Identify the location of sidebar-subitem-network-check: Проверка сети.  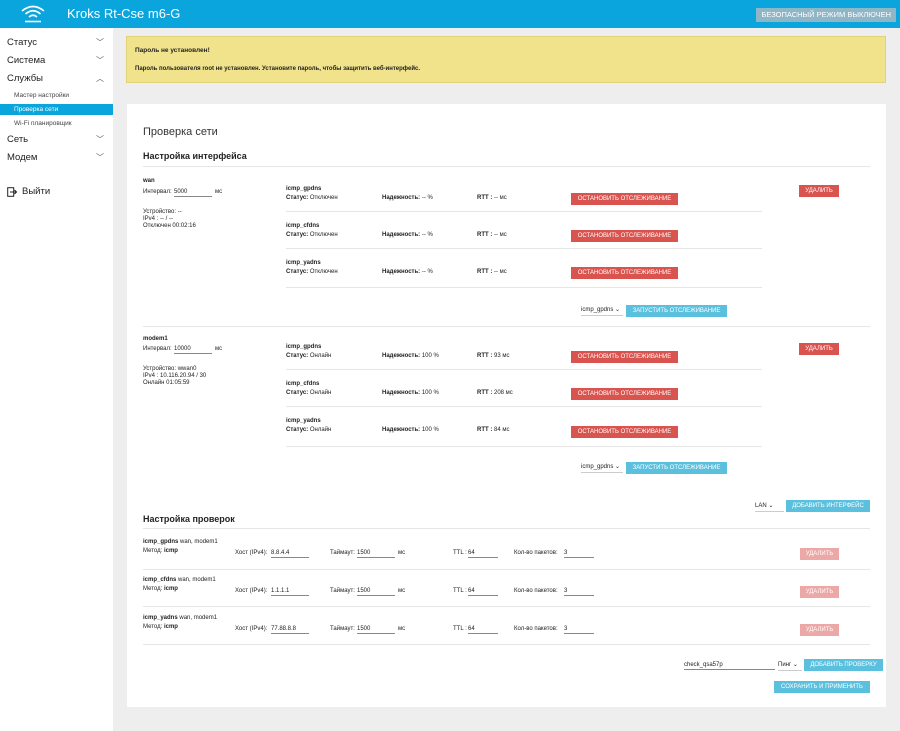
(56, 109).